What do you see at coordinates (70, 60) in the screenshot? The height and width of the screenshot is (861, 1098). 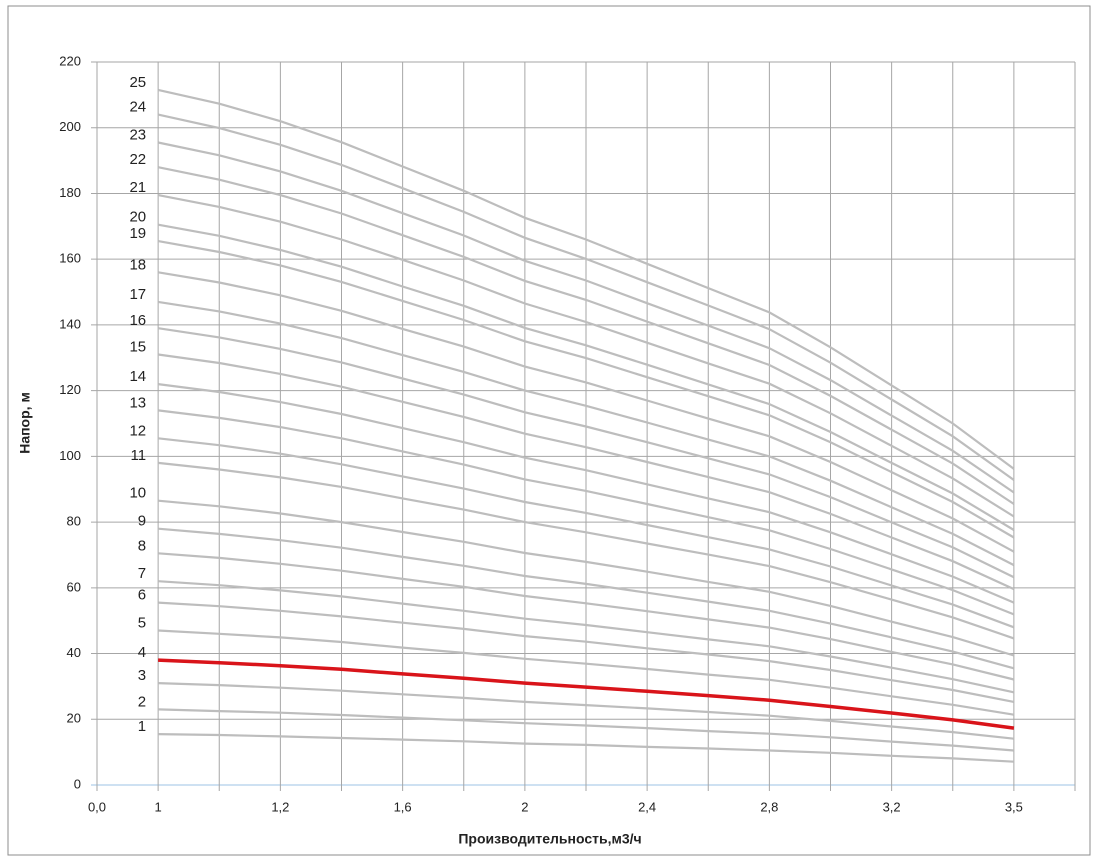 I see `y-tick-label: 220` at bounding box center [70, 60].